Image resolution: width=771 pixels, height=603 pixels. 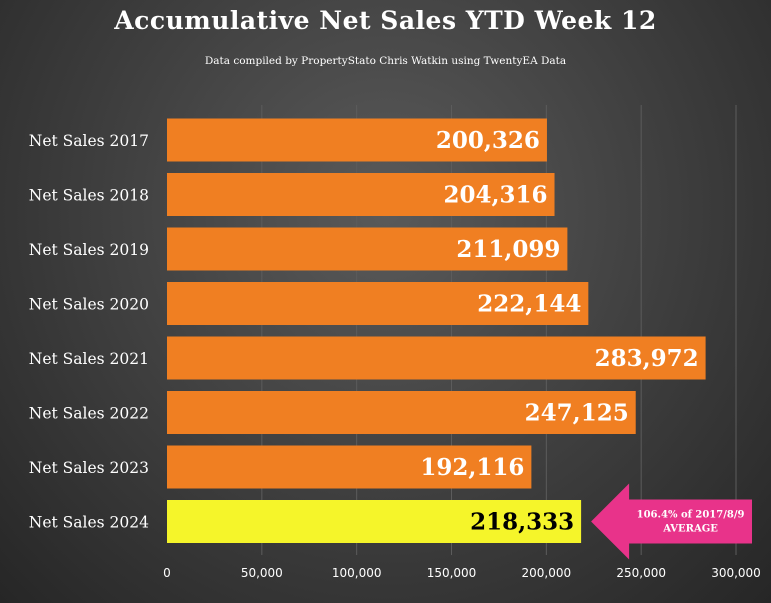 I want to click on callout-text-line1: 106.4% of 2017/8/9, so click(x=691, y=515).